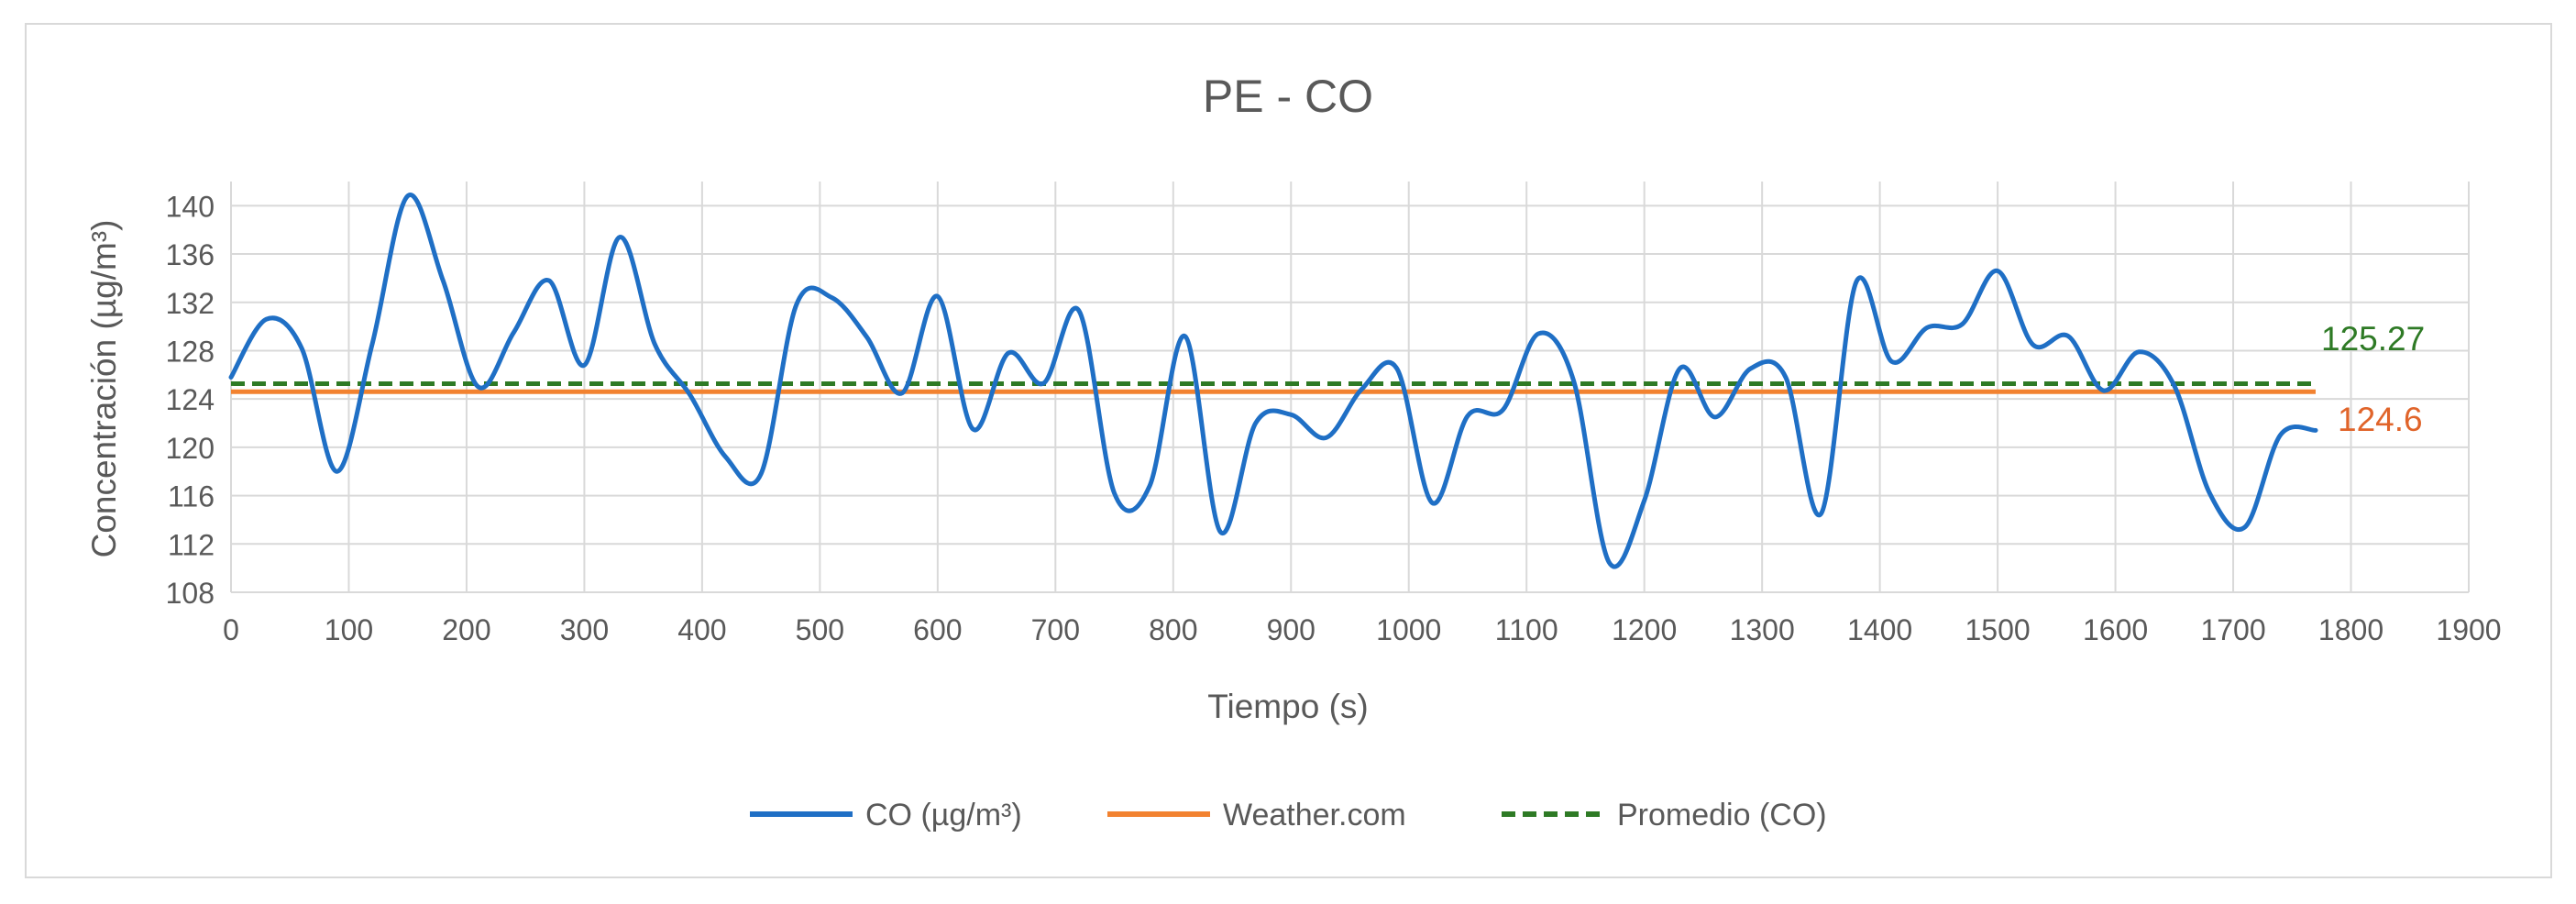 The height and width of the screenshot is (904, 2576). Describe the element at coordinates (190, 303) in the screenshot. I see `y-tick-label: 132` at that location.